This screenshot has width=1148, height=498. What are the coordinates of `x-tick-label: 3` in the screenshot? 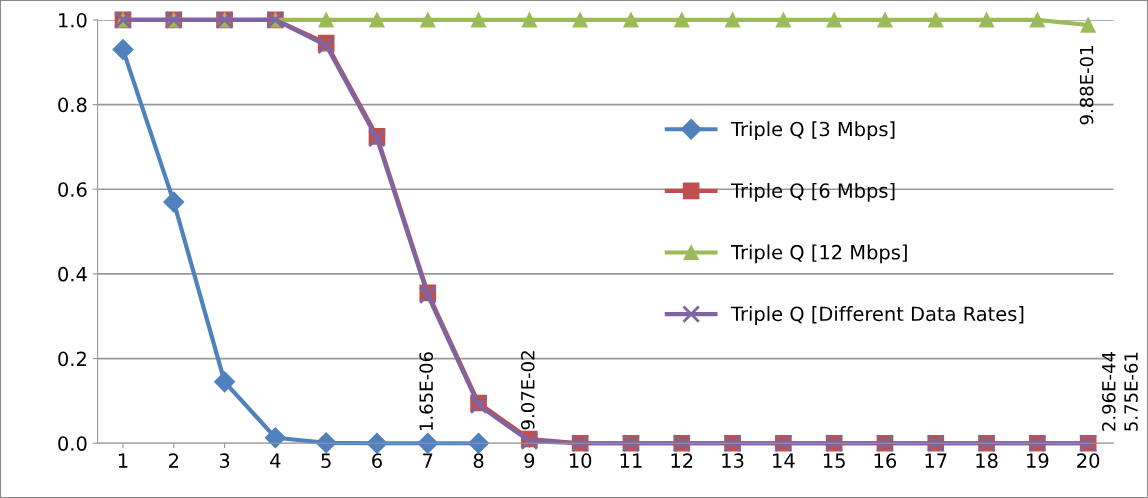 It's located at (224, 460).